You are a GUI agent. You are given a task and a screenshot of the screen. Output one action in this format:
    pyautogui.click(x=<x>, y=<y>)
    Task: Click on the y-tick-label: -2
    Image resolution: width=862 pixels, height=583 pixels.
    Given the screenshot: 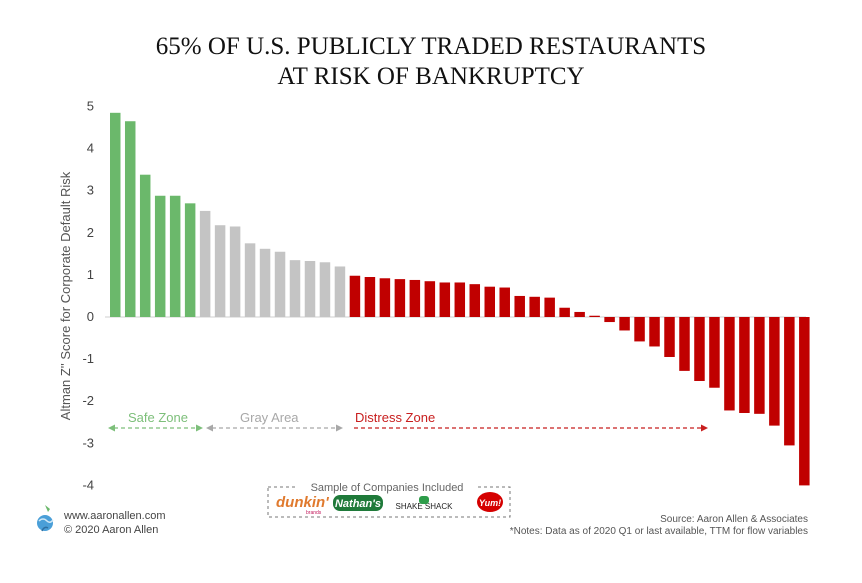 What is the action you would take?
    pyautogui.click(x=88, y=400)
    